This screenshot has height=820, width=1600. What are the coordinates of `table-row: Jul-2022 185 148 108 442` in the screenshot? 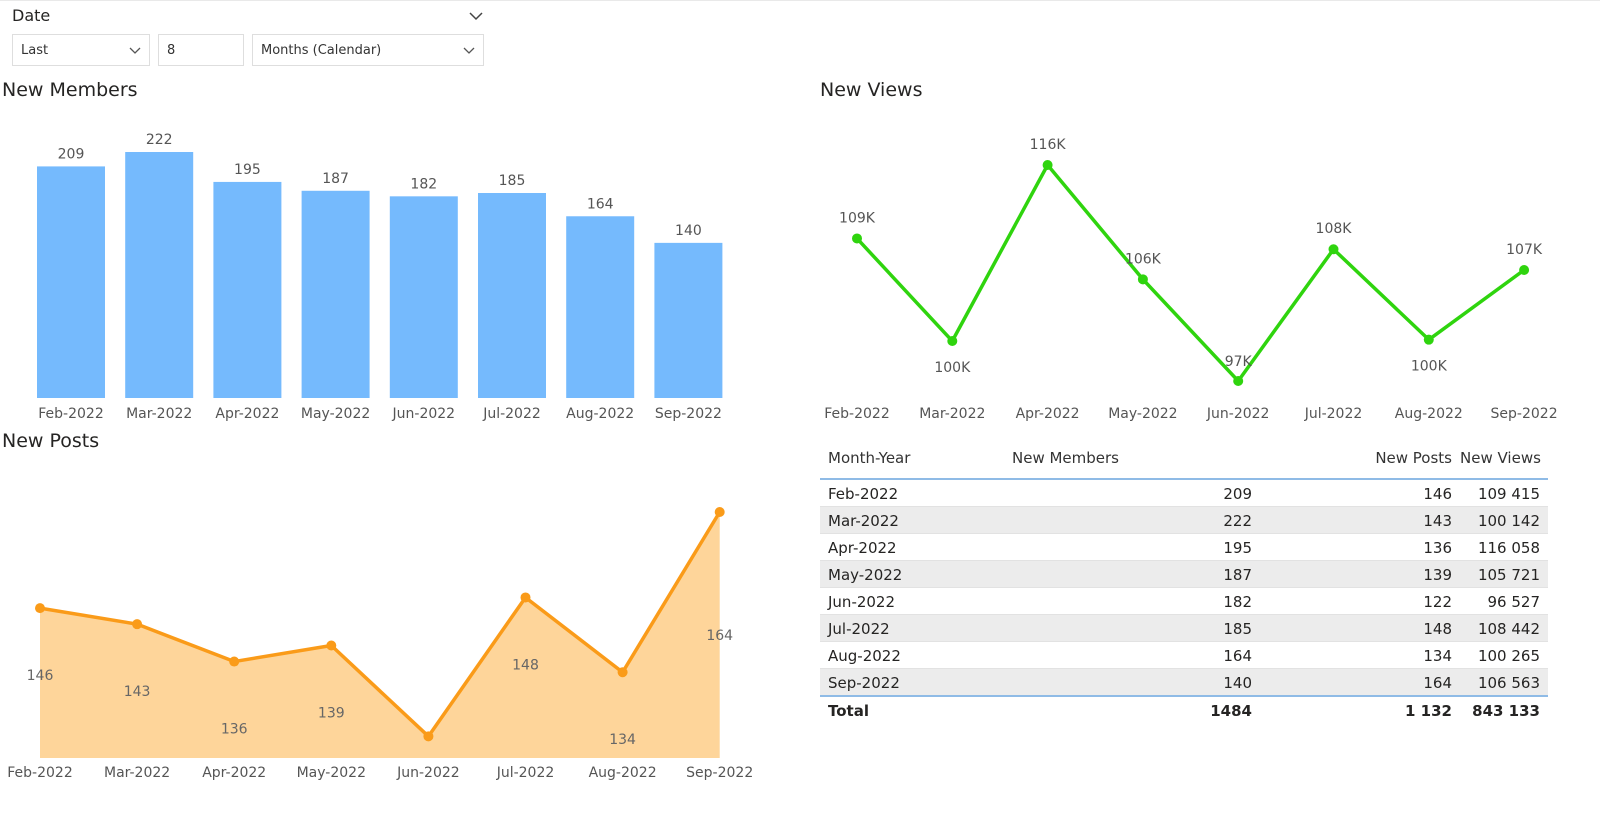 It's located at (1184, 628).